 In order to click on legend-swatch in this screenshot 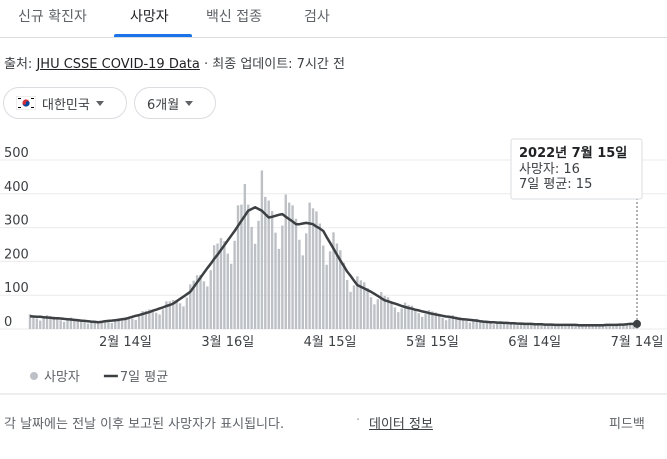, I will do `click(34, 376)`.